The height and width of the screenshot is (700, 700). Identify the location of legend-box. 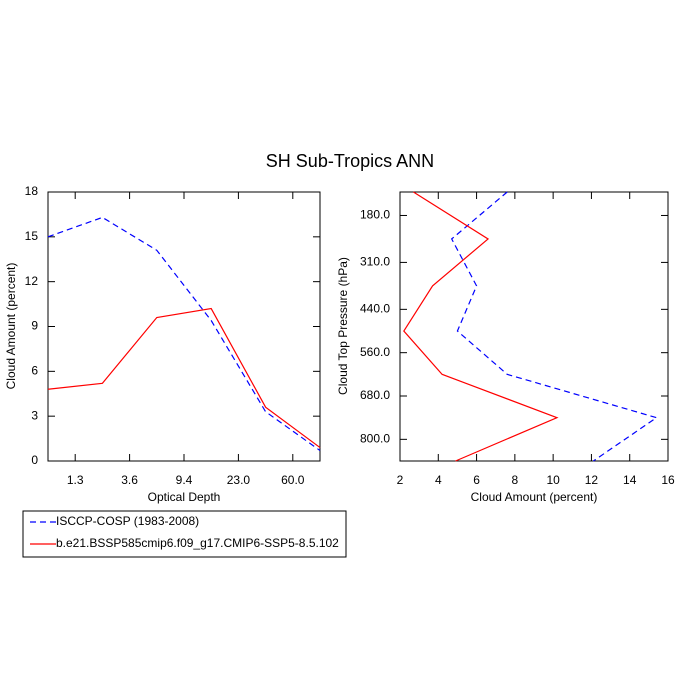
(184, 534).